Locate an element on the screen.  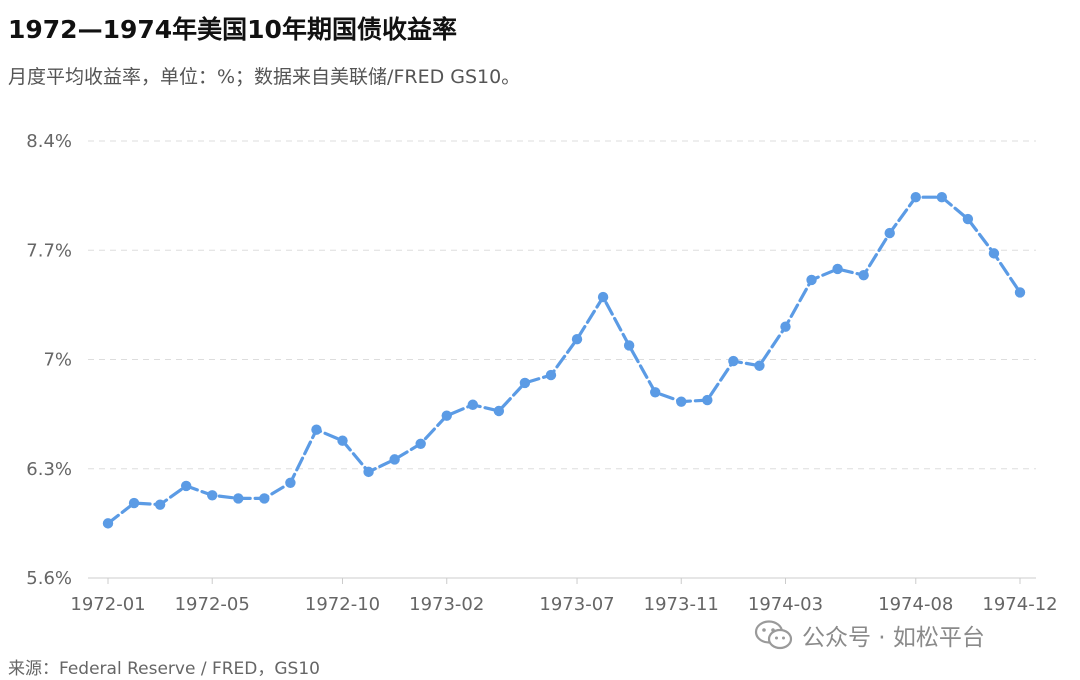
y-axis-ticks: 5.6% 6.3% 7% 7.7% 8.4% is located at coordinates (49, 360).